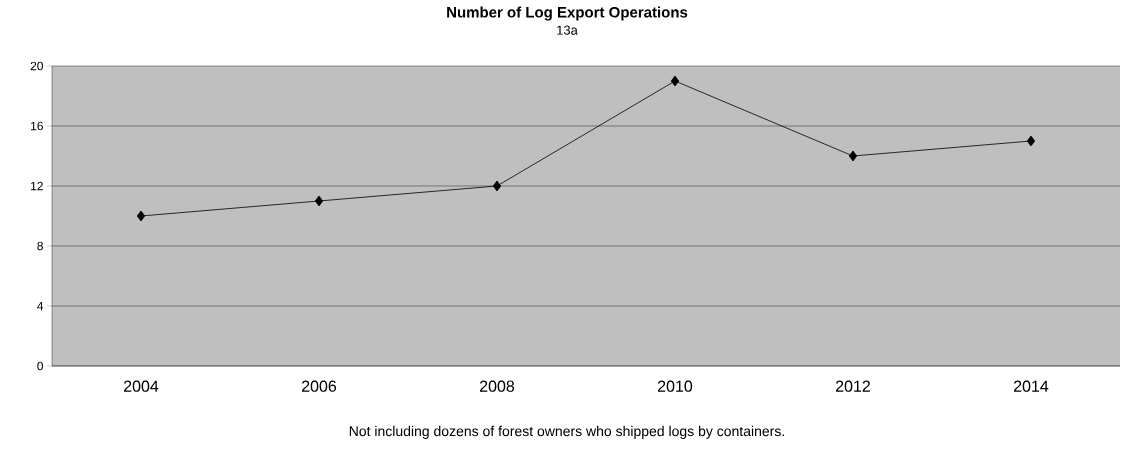  I want to click on y-tick-label: 16, so click(37, 126).